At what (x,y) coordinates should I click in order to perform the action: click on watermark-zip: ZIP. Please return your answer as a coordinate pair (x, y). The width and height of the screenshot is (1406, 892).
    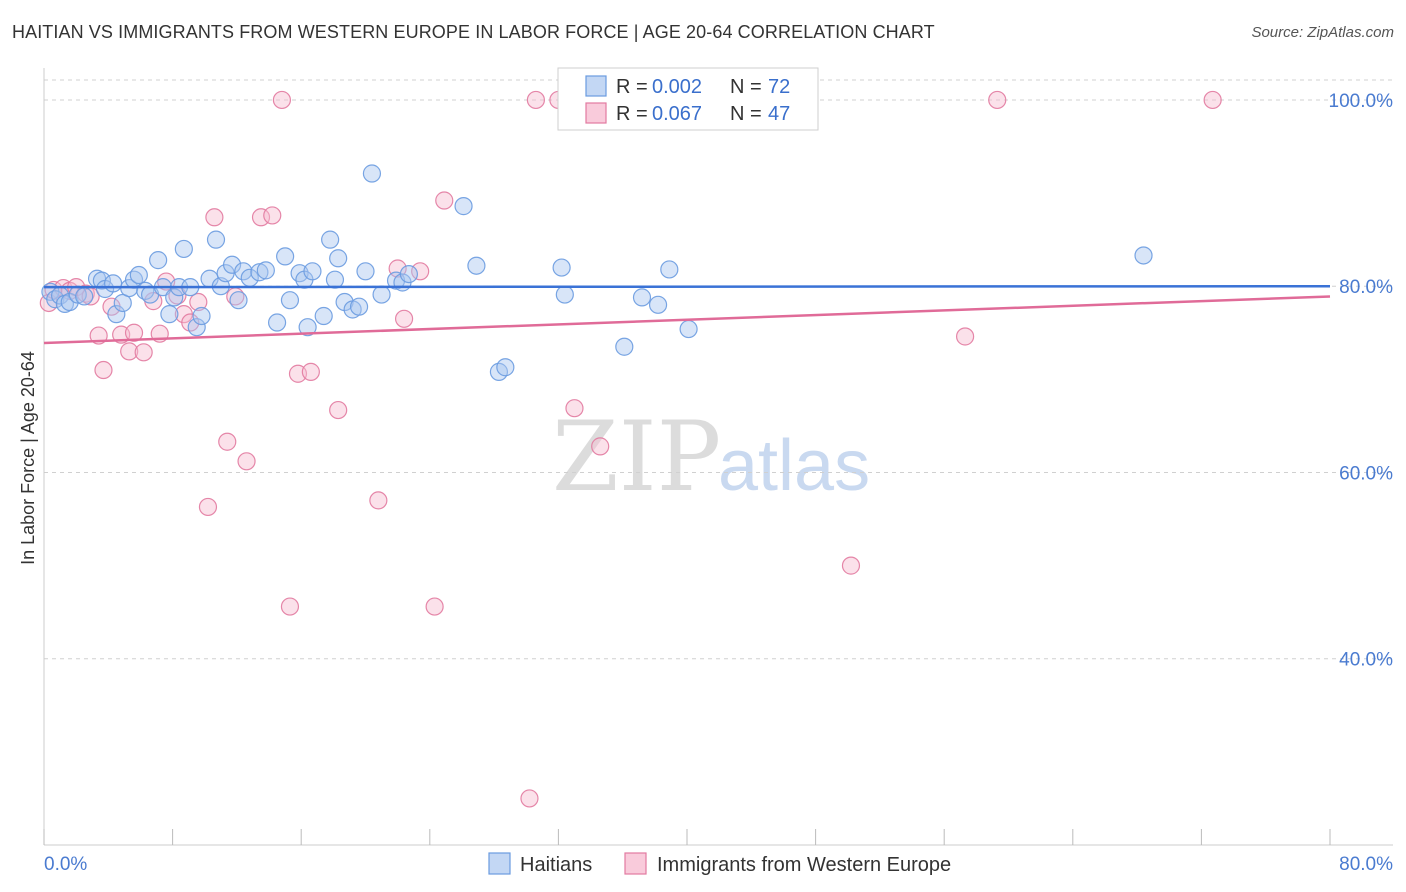
    Looking at the image, I should click on (636, 457).